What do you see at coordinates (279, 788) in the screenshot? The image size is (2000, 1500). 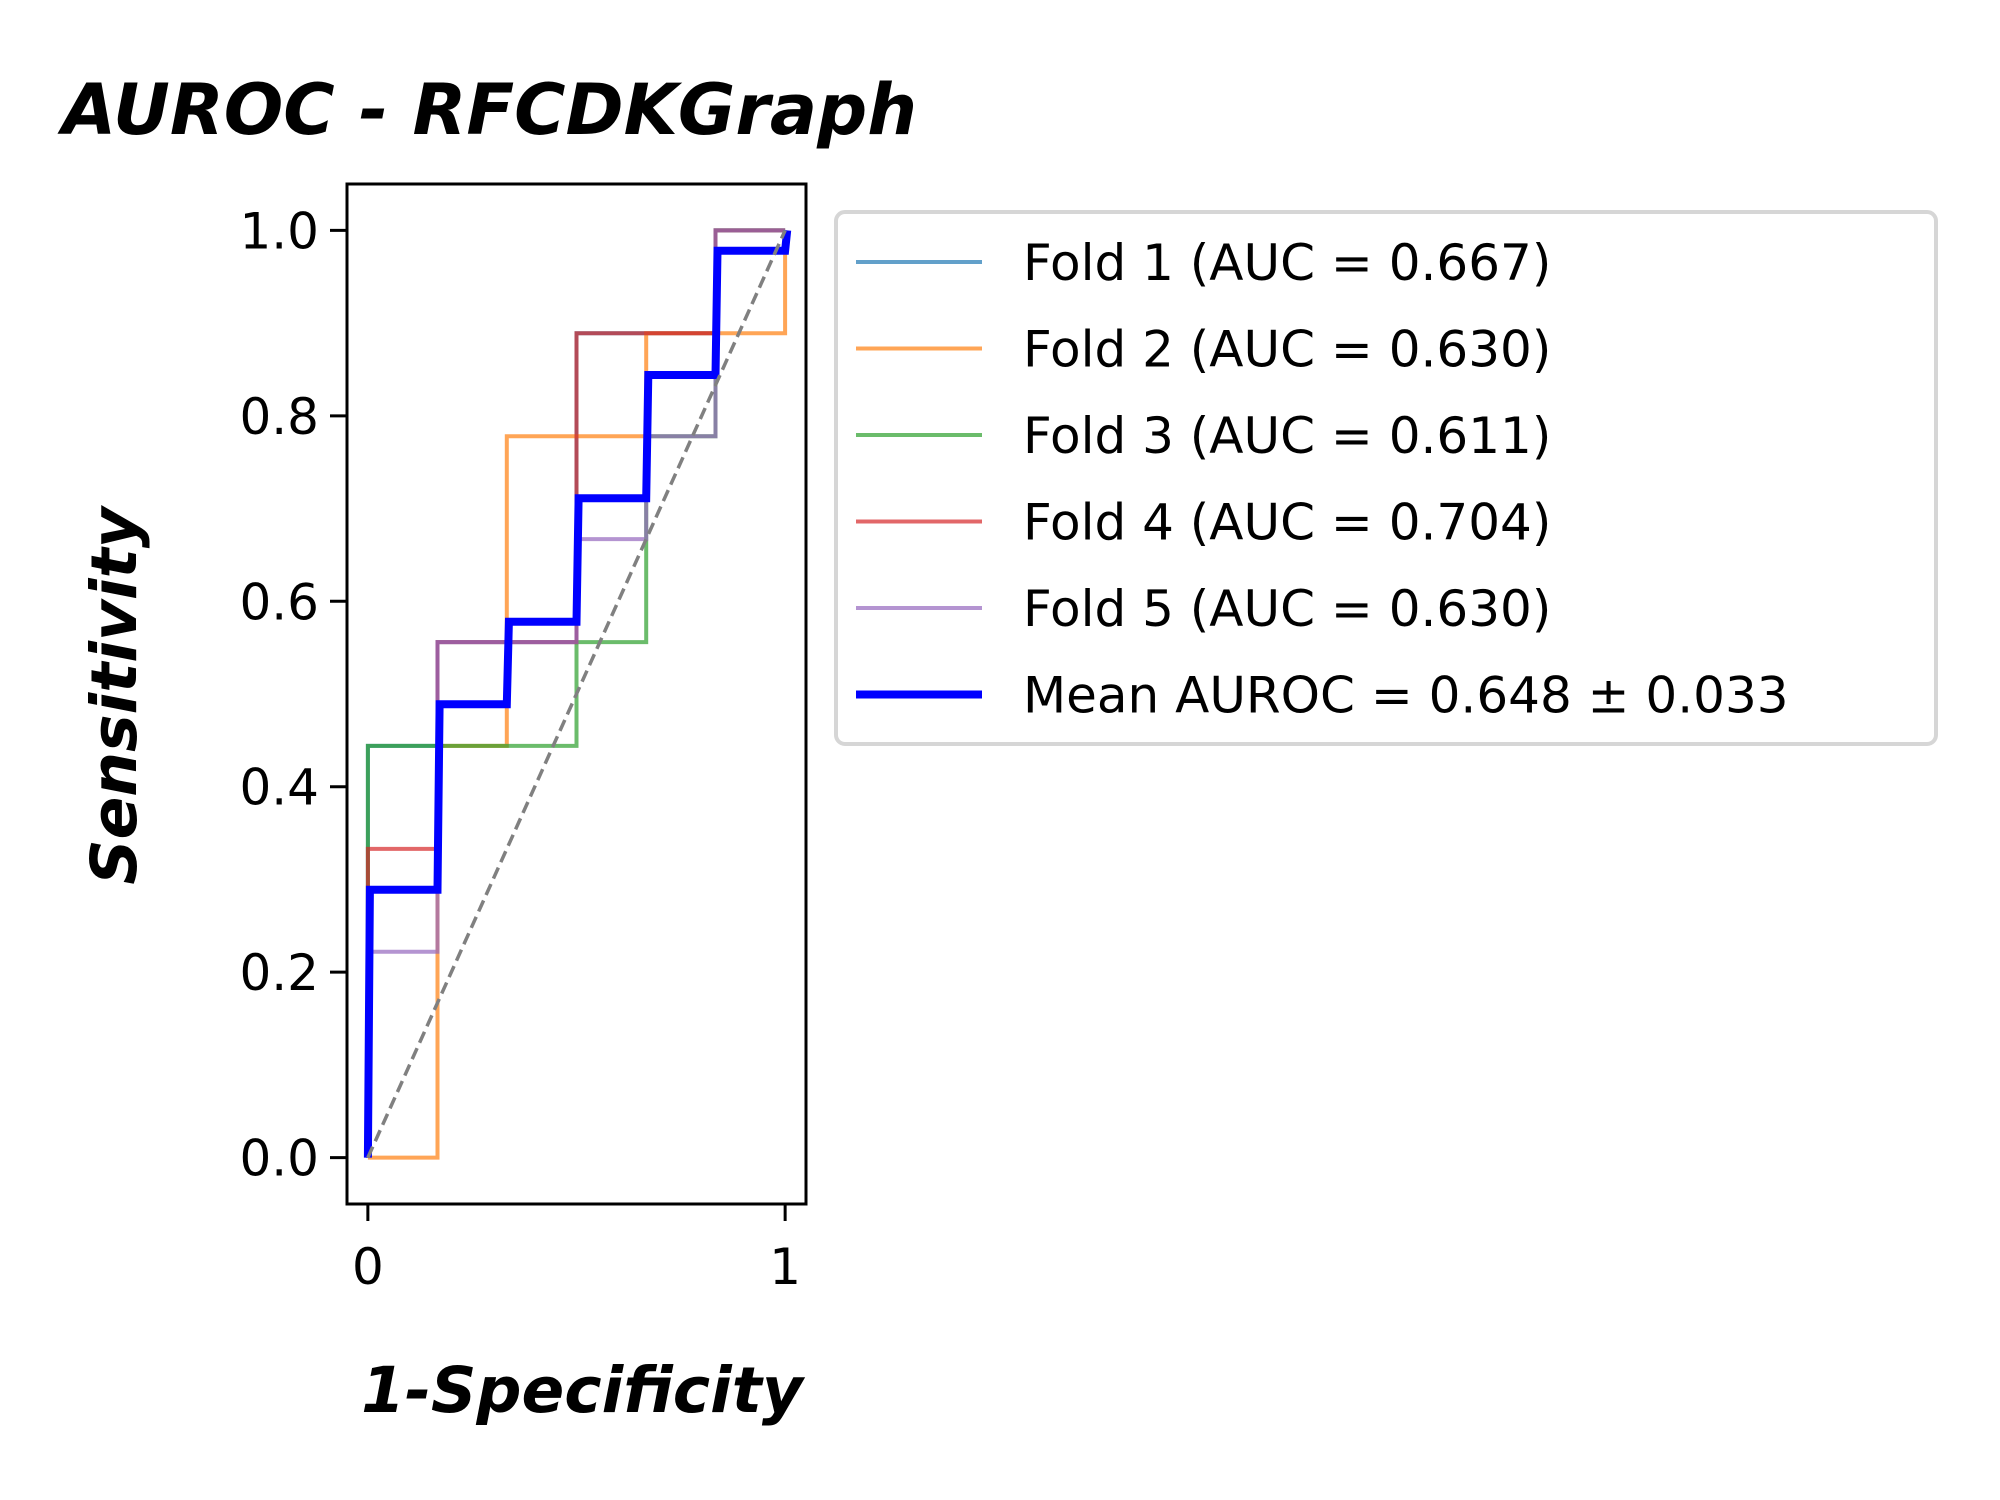 I see `y-tick-label: 0.4` at bounding box center [279, 788].